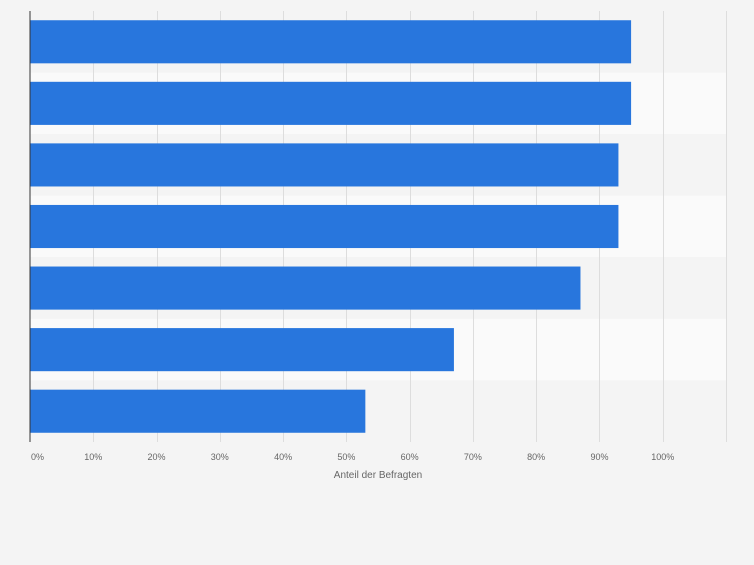 This screenshot has width=754, height=565. I want to click on x-tick-label: 60%, so click(410, 457).